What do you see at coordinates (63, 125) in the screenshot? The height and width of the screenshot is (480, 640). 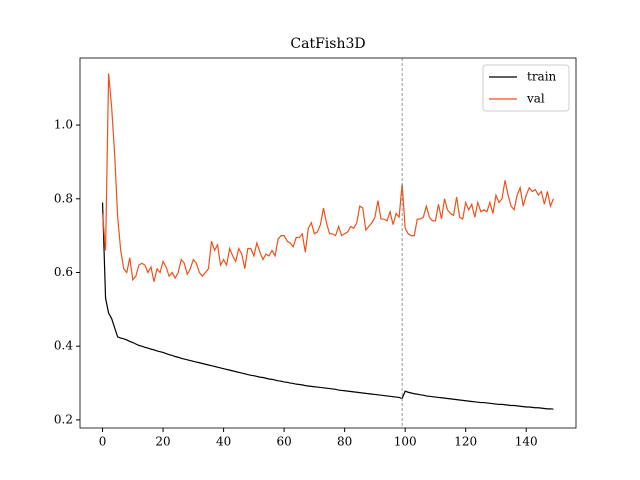 I see `y-tick-label: 1.0` at bounding box center [63, 125].